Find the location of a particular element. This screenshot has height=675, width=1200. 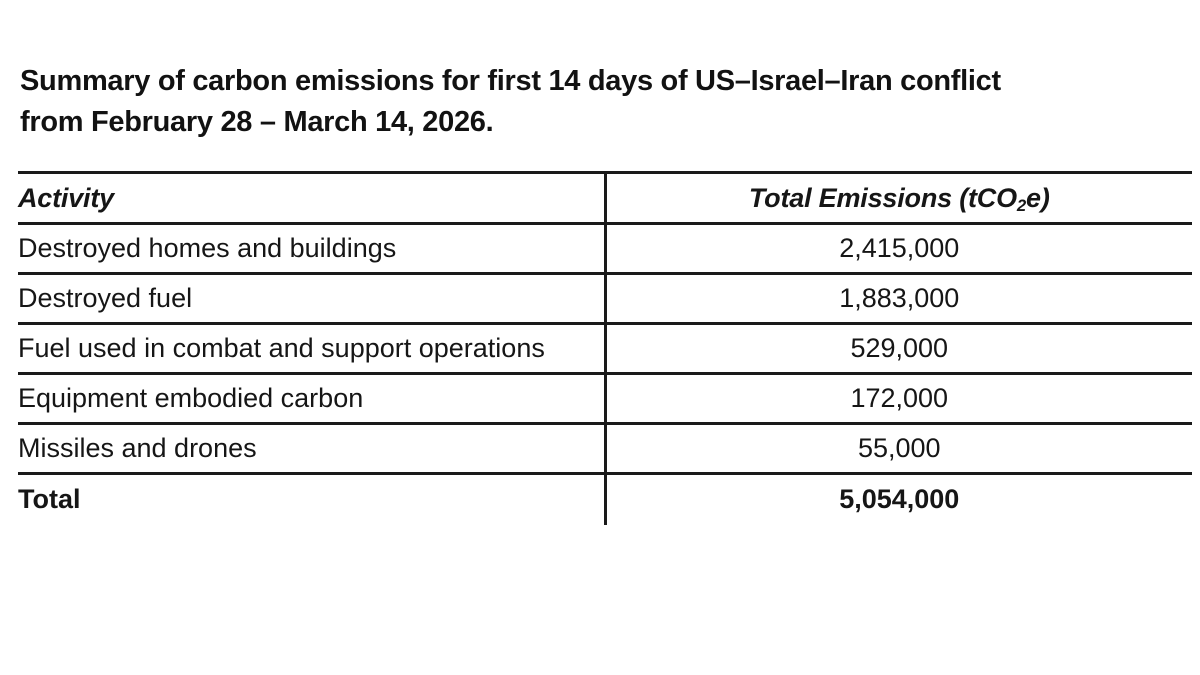

table-header-row: Activity Total Emissions (tCO2e) is located at coordinates (605, 198).